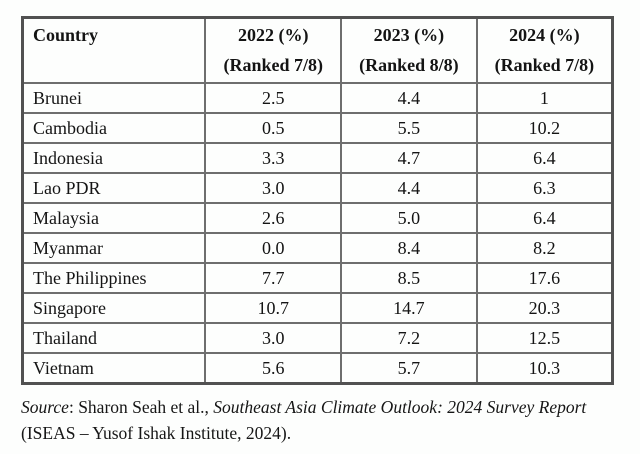 The width and height of the screenshot is (640, 454). What do you see at coordinates (409, 218) in the screenshot?
I see `value-cell: 5.0` at bounding box center [409, 218].